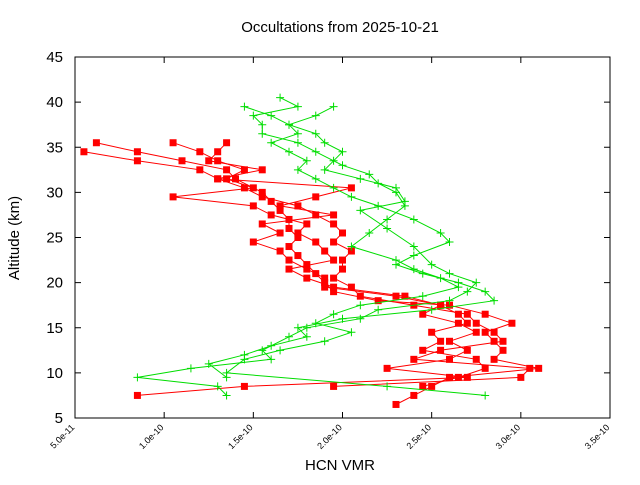 This screenshot has width=640, height=485. Describe the element at coordinates (59, 418) in the screenshot. I see `y-tick-label: 5` at that location.